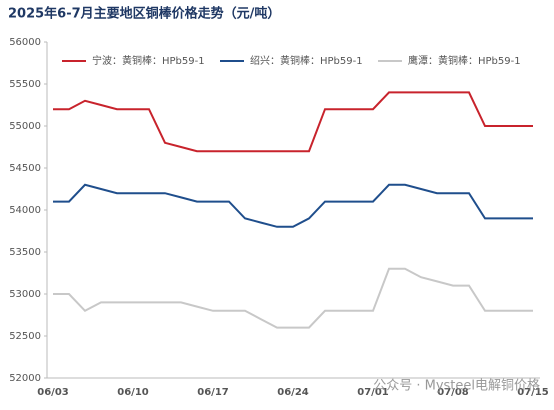 The height and width of the screenshot is (410, 554). Describe the element at coordinates (25, 210) in the screenshot. I see `y-tick-label: 54000` at that location.